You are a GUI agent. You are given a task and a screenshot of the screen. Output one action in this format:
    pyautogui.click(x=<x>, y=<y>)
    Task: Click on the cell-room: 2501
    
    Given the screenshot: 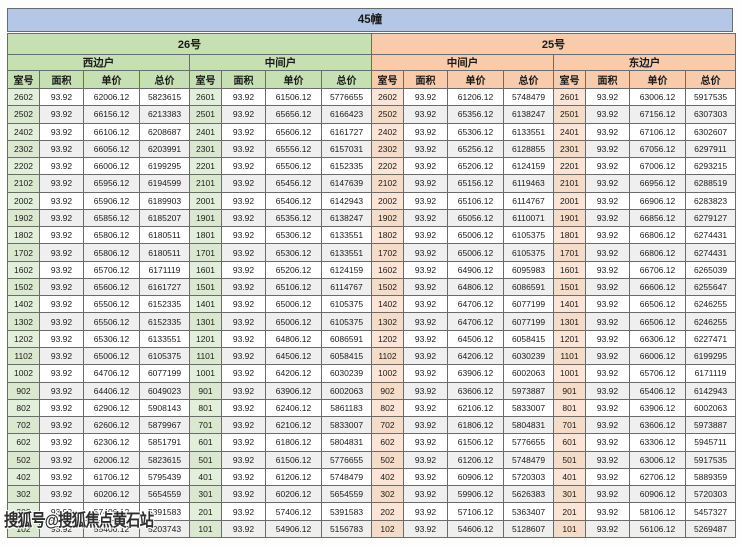 What is the action you would take?
    pyautogui.click(x=205, y=114)
    